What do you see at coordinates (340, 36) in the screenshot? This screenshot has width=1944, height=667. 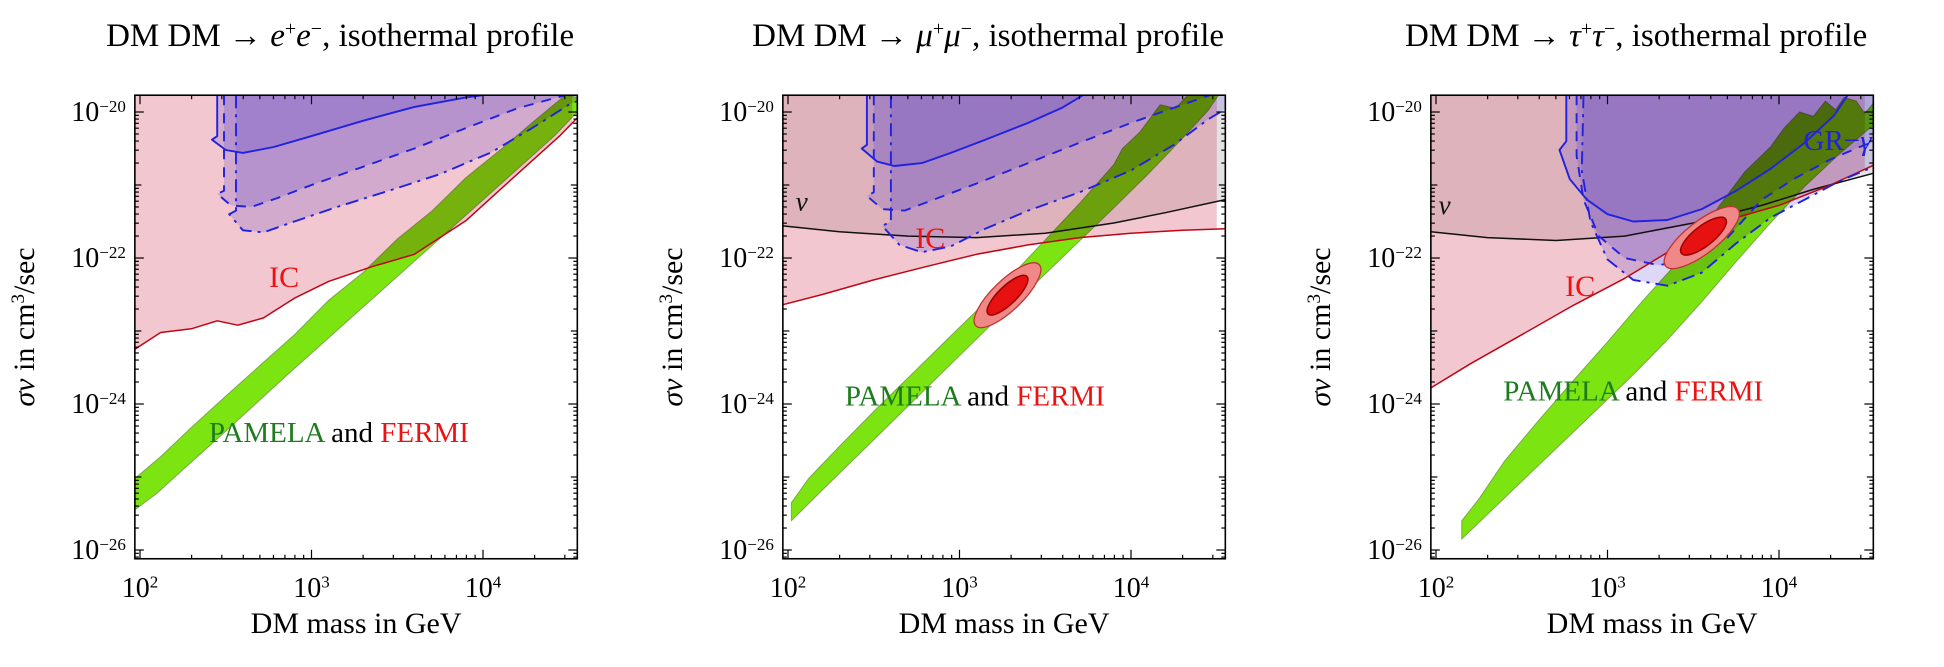 I see `panel-title: DM DM → e+e−, isothermal profile` at bounding box center [340, 36].